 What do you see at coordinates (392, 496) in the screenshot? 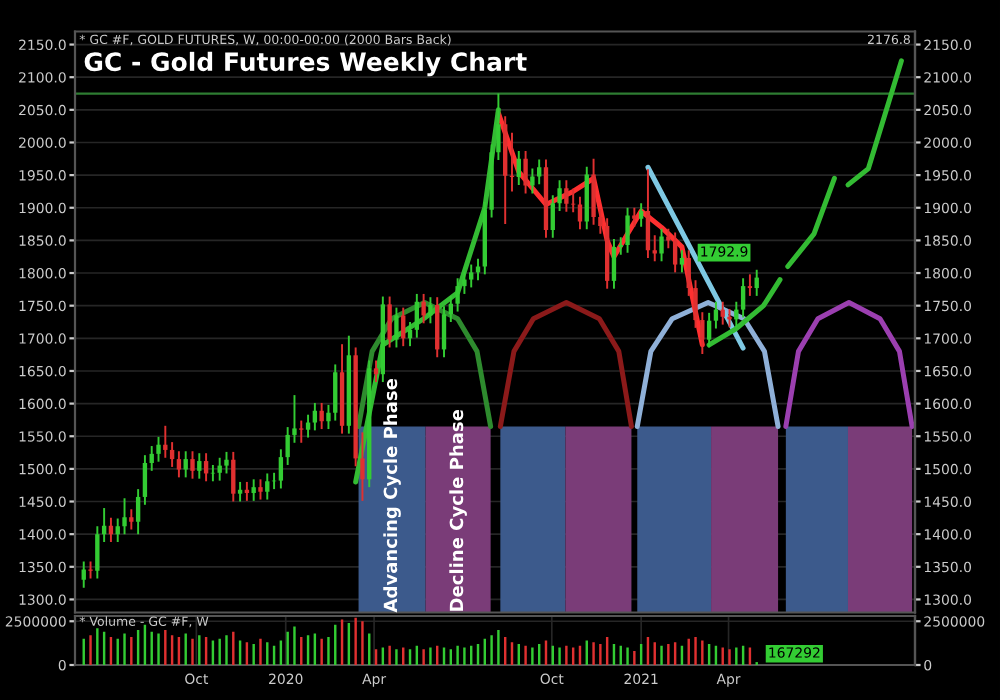
I see `band-label: Advancing Cycle Phase` at bounding box center [392, 496].